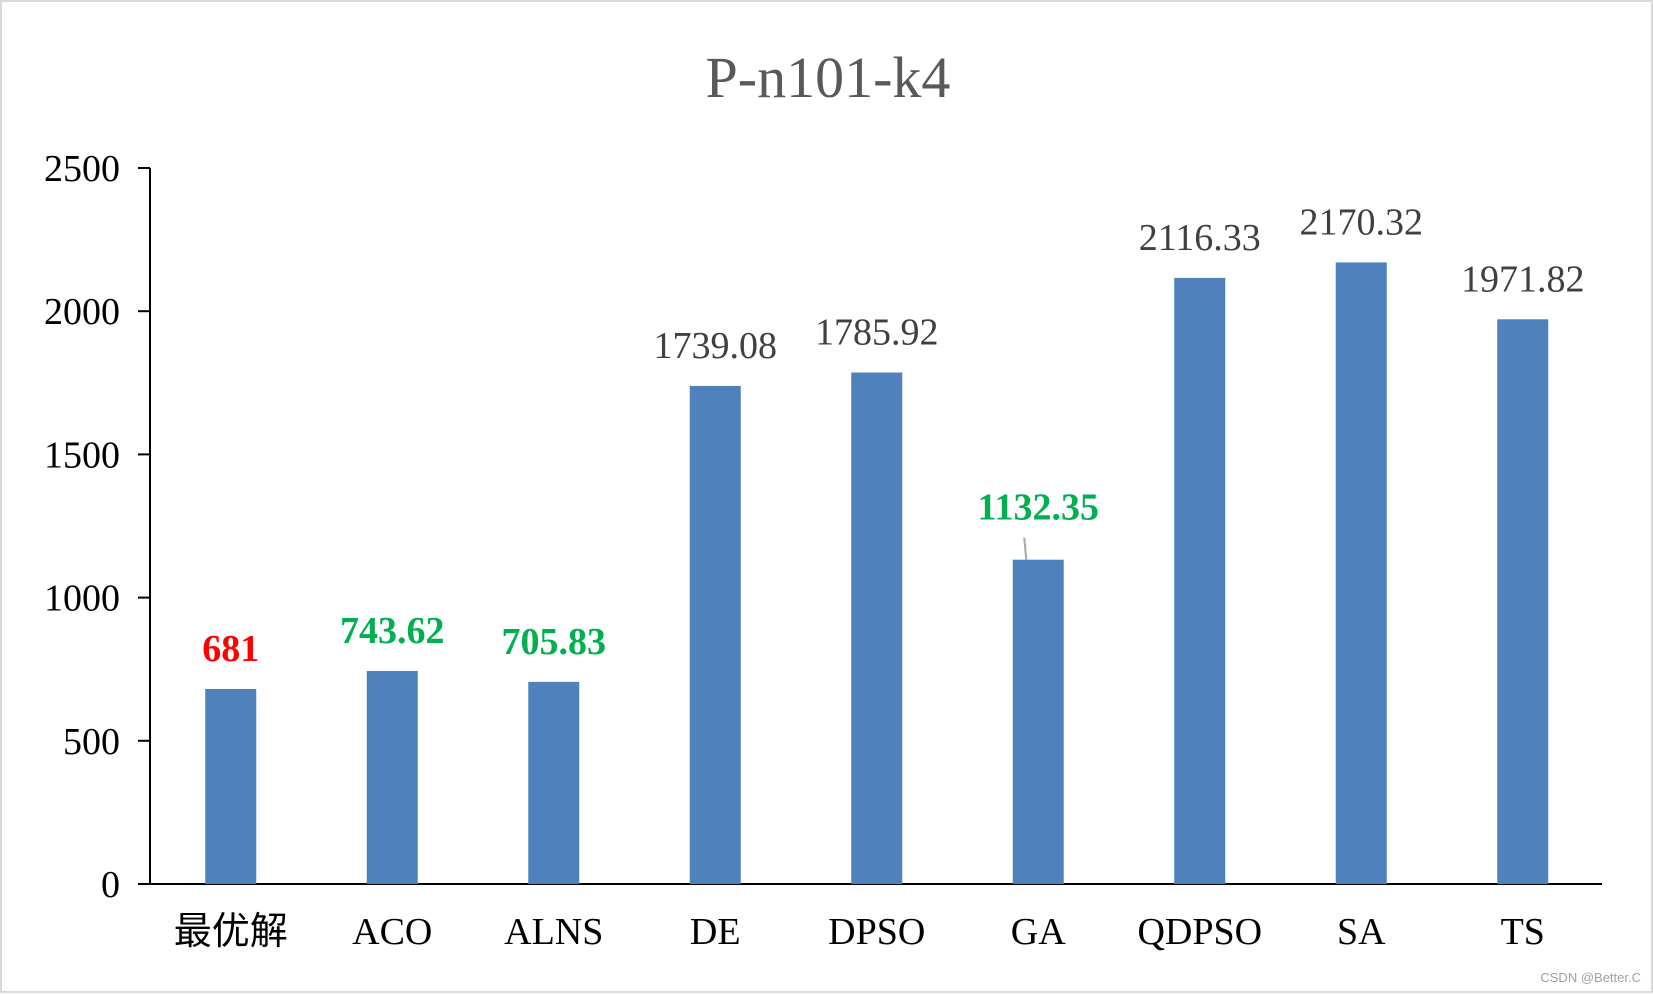  What do you see at coordinates (554, 642) in the screenshot?
I see `data-label: 705.83` at bounding box center [554, 642].